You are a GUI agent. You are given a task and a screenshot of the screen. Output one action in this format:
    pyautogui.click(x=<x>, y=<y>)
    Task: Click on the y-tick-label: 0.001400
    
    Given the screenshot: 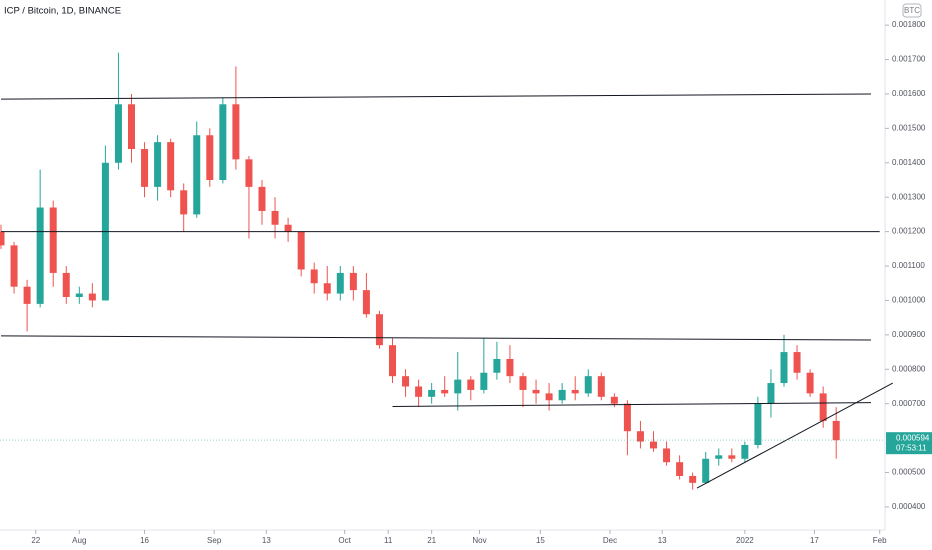 What is the action you would take?
    pyautogui.click(x=909, y=162)
    